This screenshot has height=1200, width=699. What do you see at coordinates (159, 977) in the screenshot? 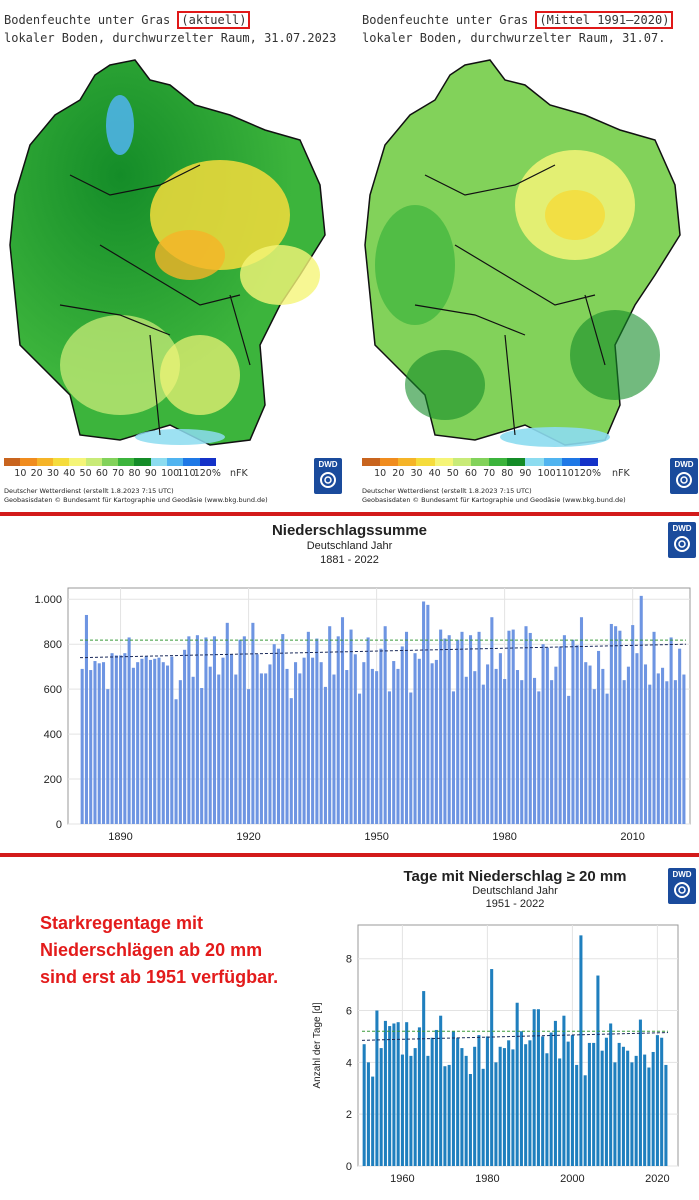
I see `note-line-3: sind erst ab 1951 verfügbar.` at bounding box center [159, 977].